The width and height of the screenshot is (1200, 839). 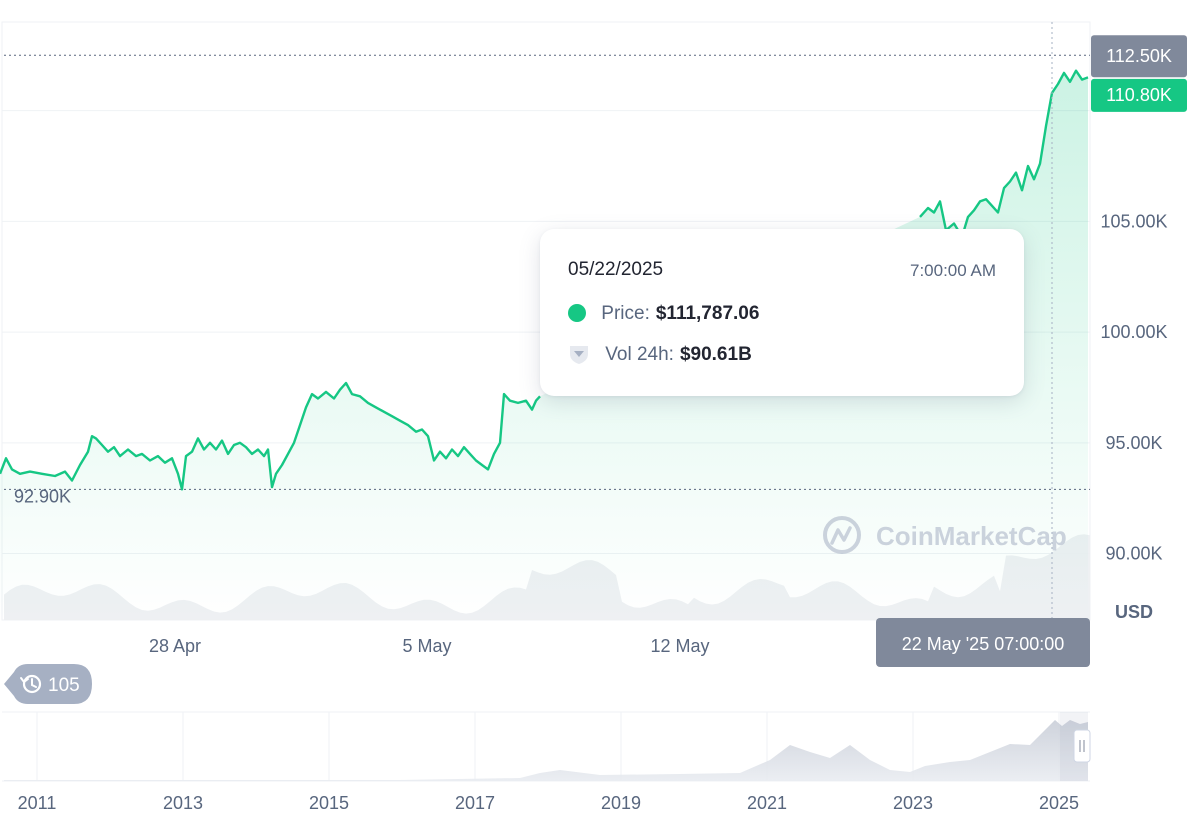 I want to click on navigator-handle, so click(x=1082, y=746).